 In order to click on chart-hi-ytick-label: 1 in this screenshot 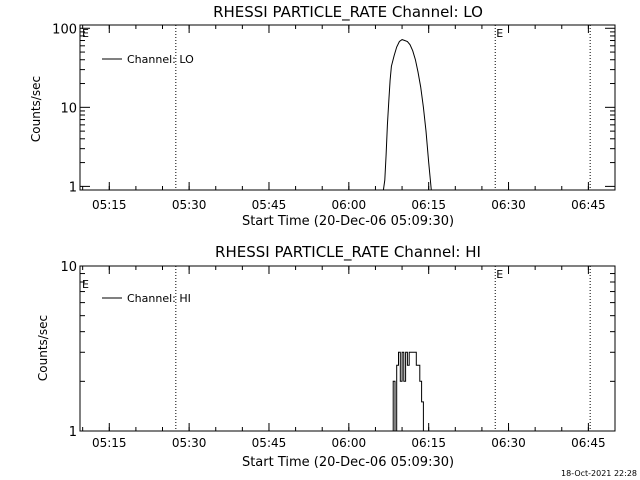, I will do `click(73, 432)`.